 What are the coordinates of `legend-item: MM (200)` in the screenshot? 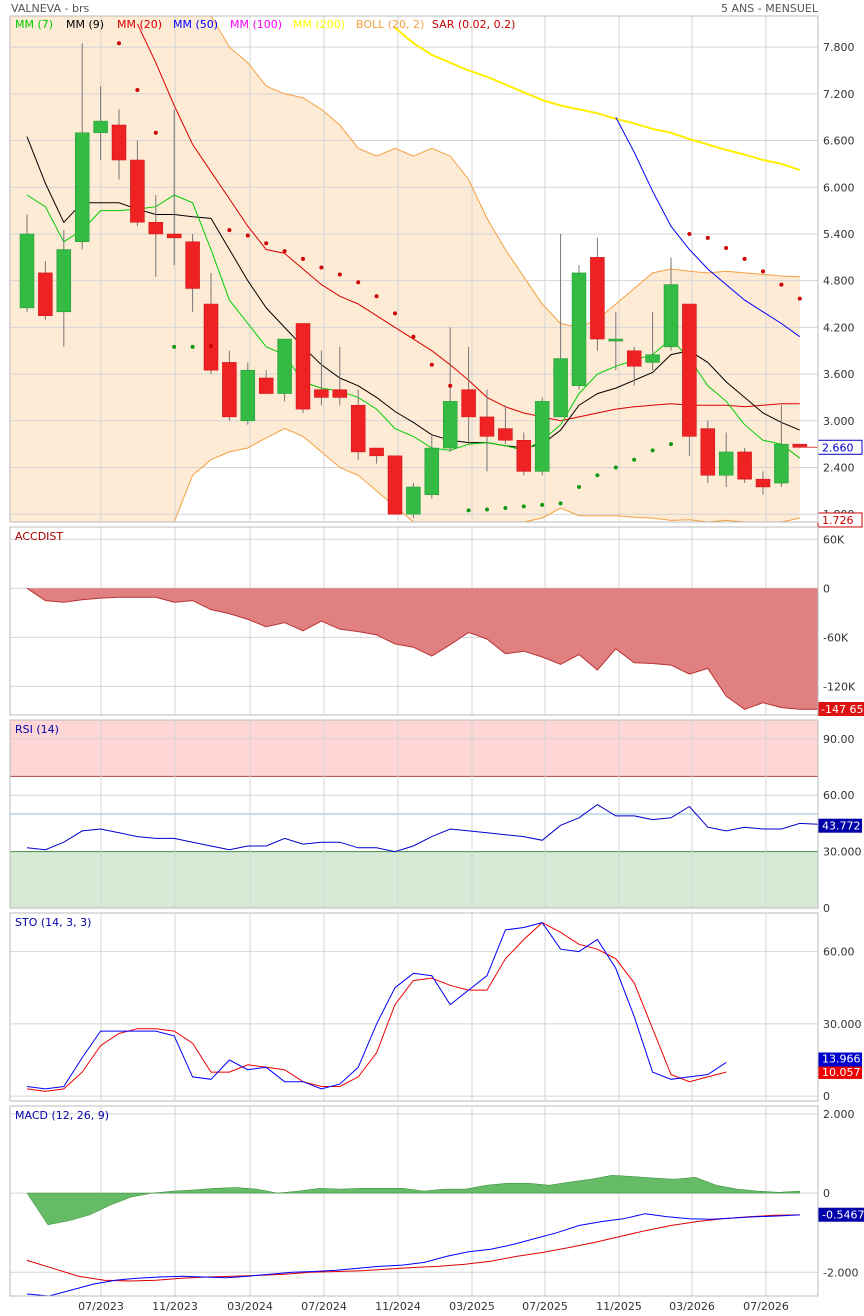 It's located at (319, 24).